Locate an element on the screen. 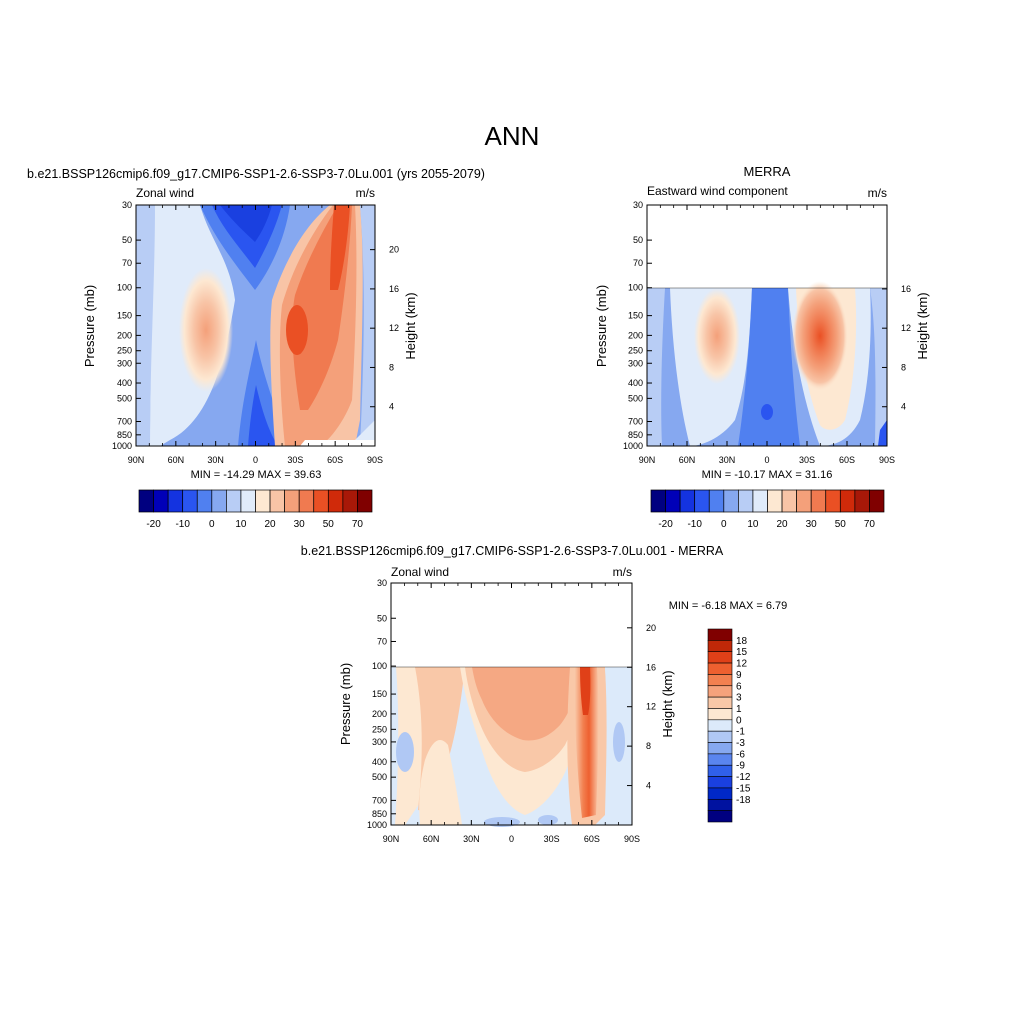  y2-tick-label: 16 is located at coordinates (906, 289).